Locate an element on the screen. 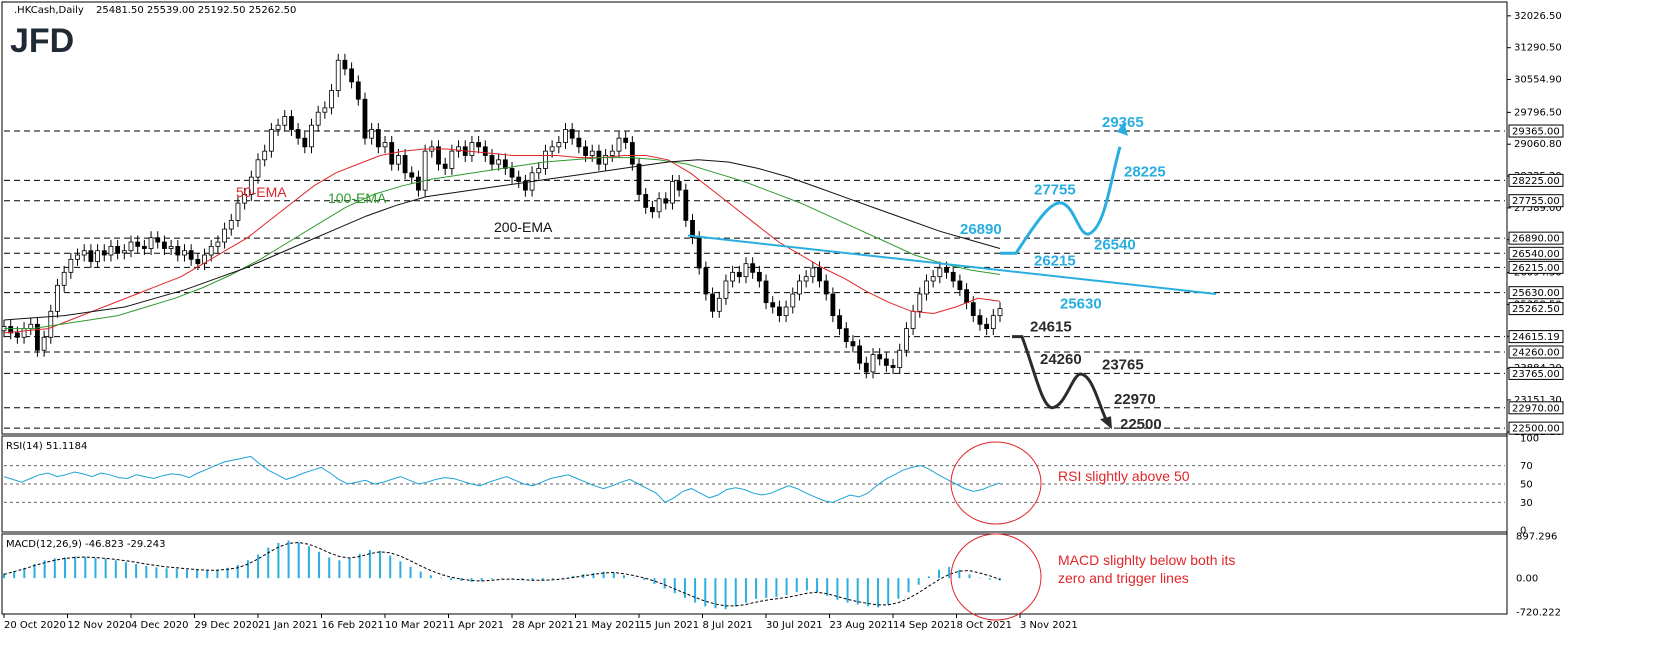 This screenshot has width=1655, height=671. x-tick-label: 12 Nov 2020 is located at coordinates (100, 625).